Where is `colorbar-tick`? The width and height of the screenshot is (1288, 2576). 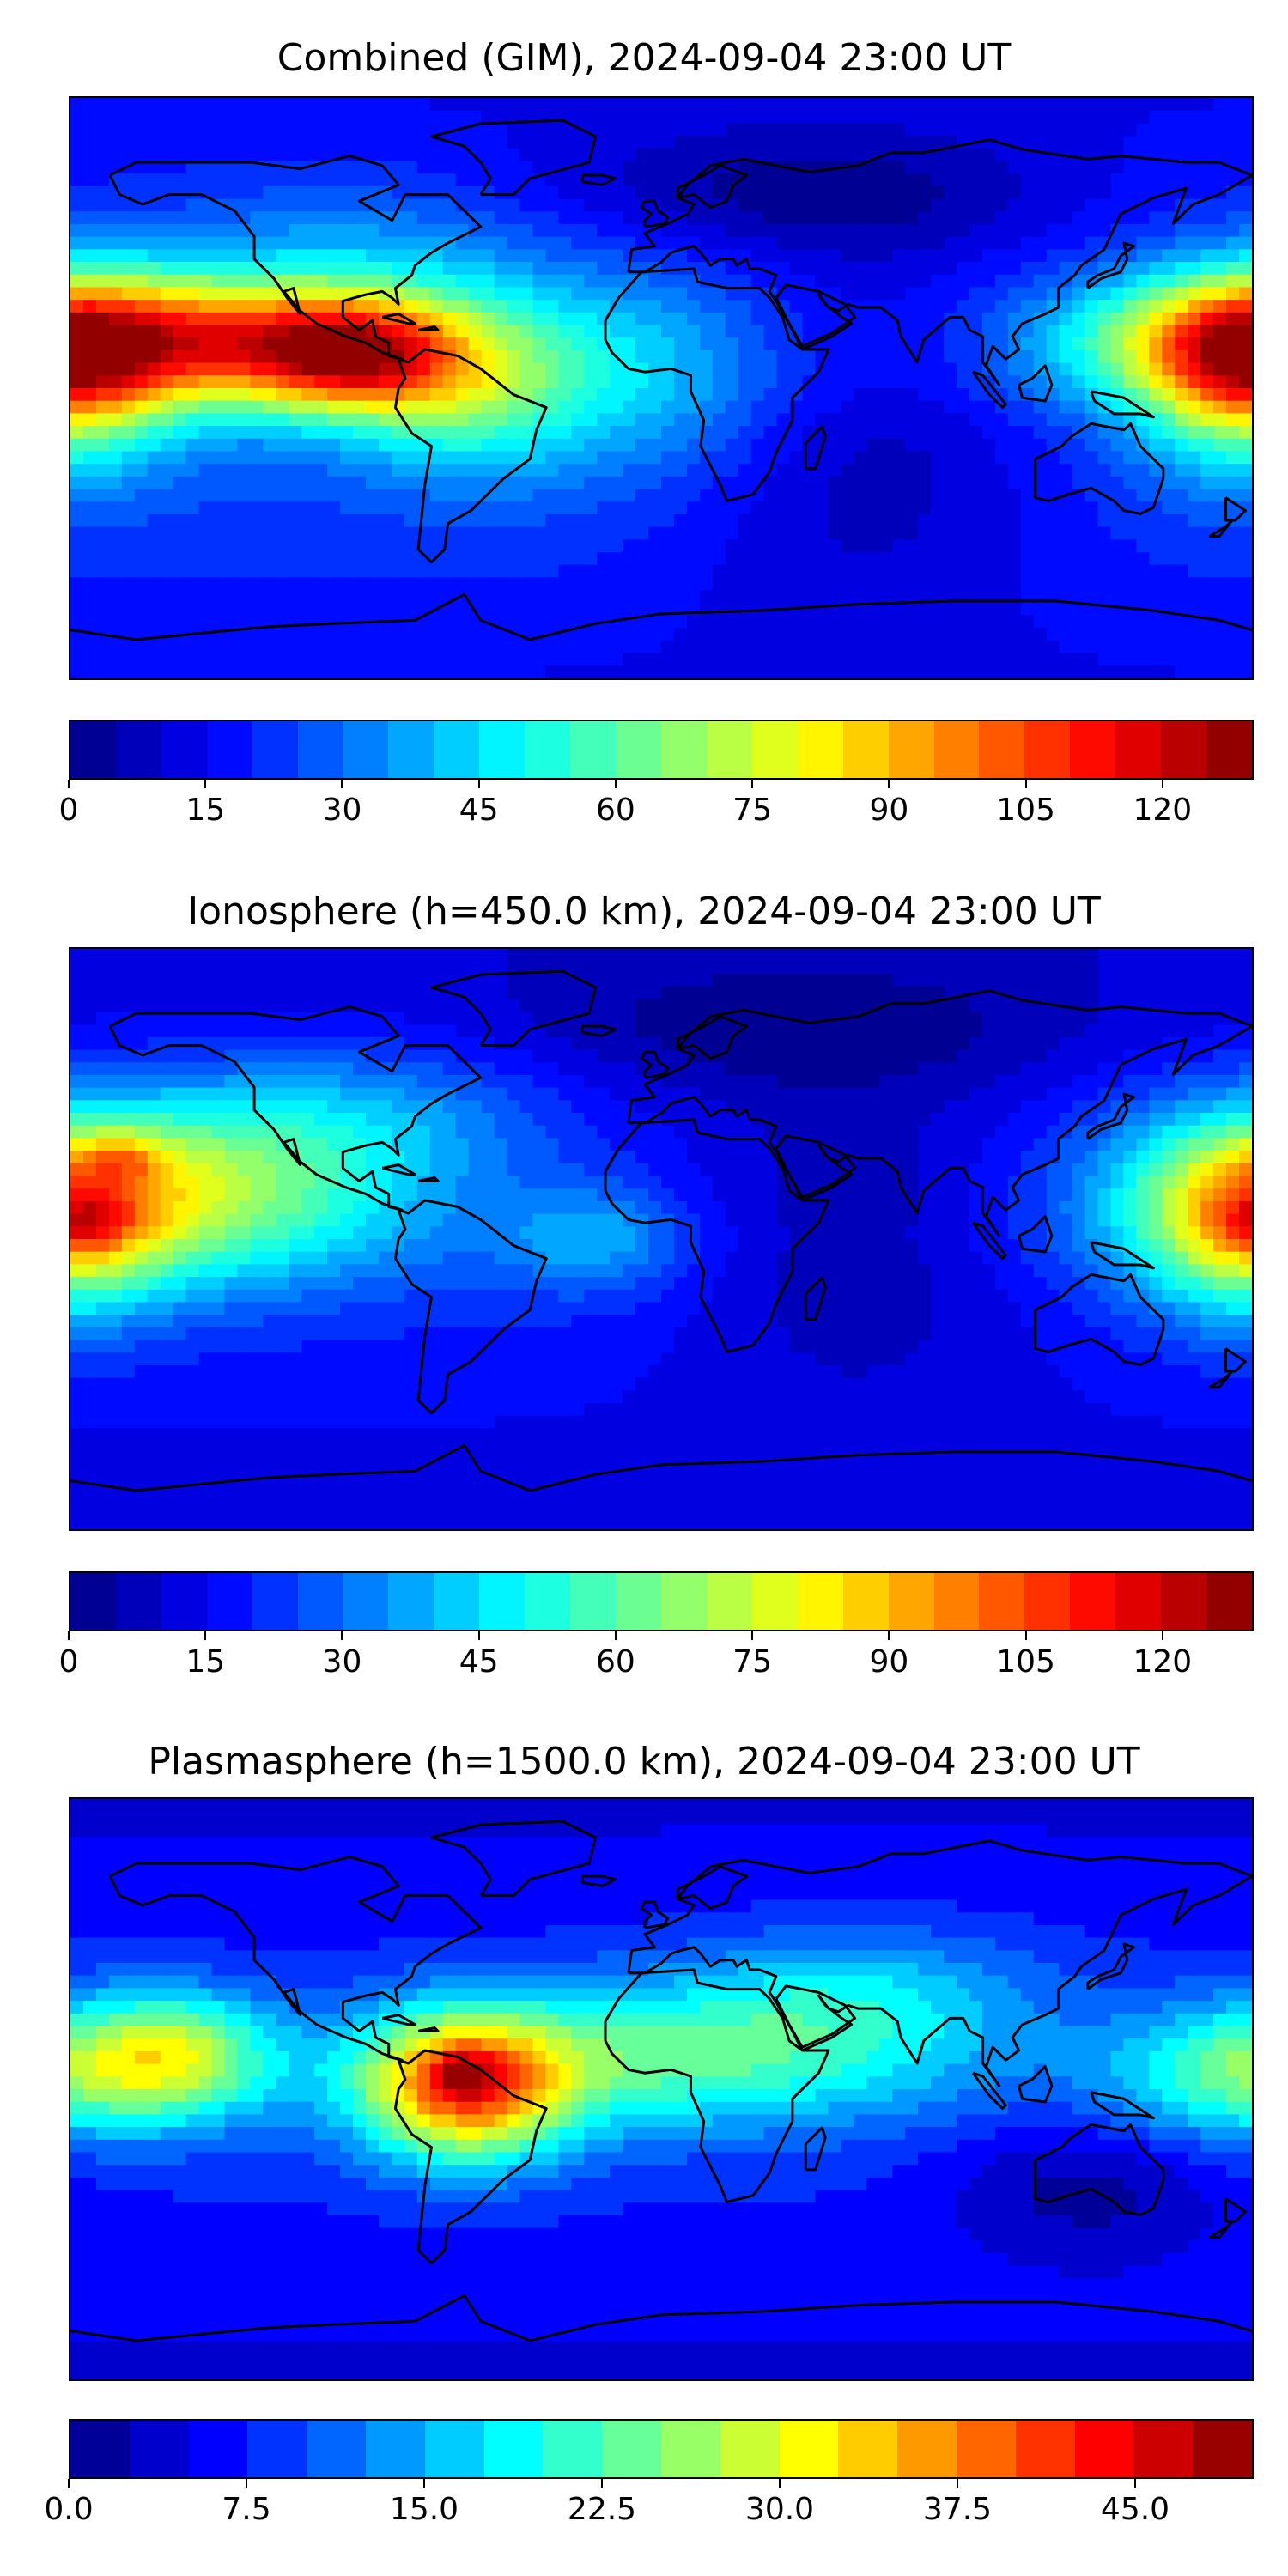 colorbar-tick is located at coordinates (1025, 784).